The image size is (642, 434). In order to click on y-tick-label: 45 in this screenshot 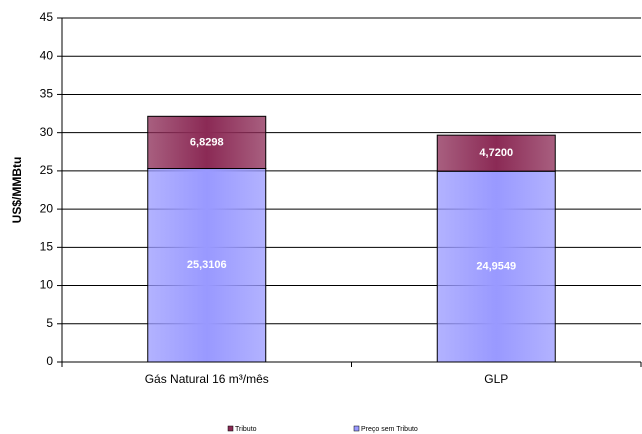, I will do `click(47, 17)`.